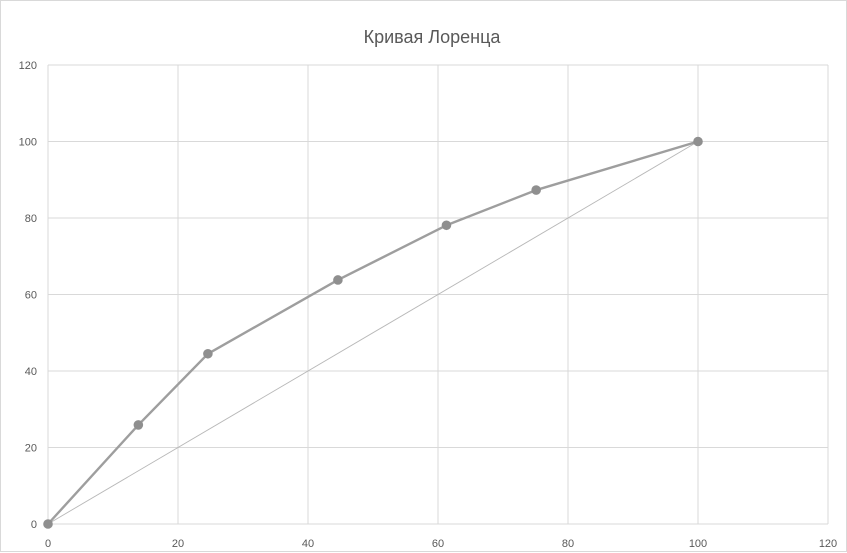 This screenshot has height=553, width=847. I want to click on y-tick-label: 120, so click(28, 66).